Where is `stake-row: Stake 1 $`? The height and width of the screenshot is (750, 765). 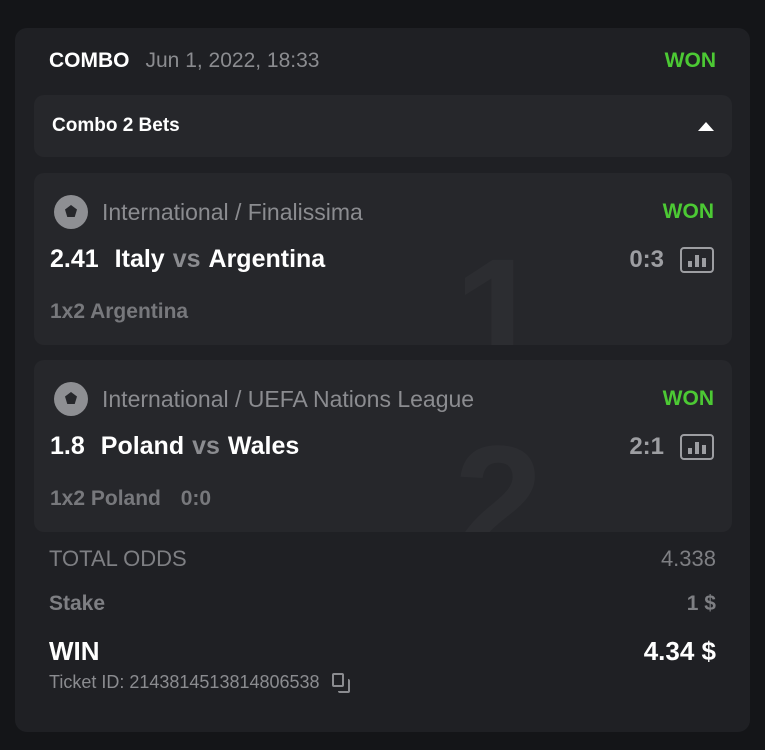
stake-row: Stake 1 $ is located at coordinates (382, 604).